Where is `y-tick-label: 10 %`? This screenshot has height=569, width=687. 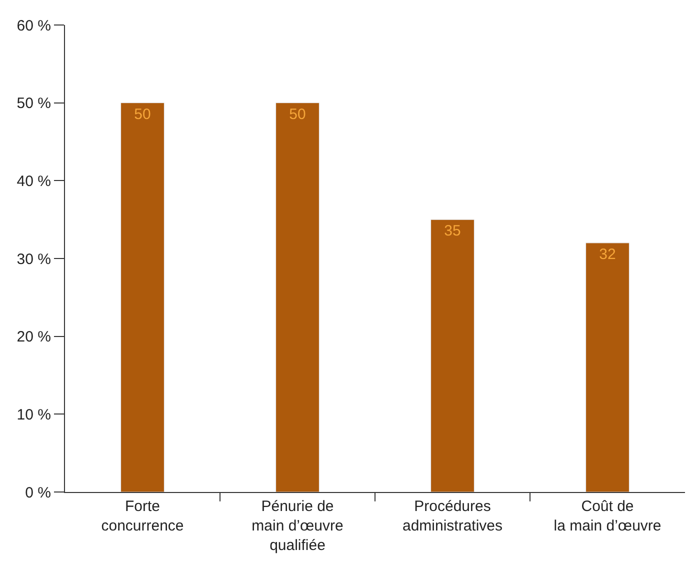
y-tick-label: 10 % is located at coordinates (33, 415).